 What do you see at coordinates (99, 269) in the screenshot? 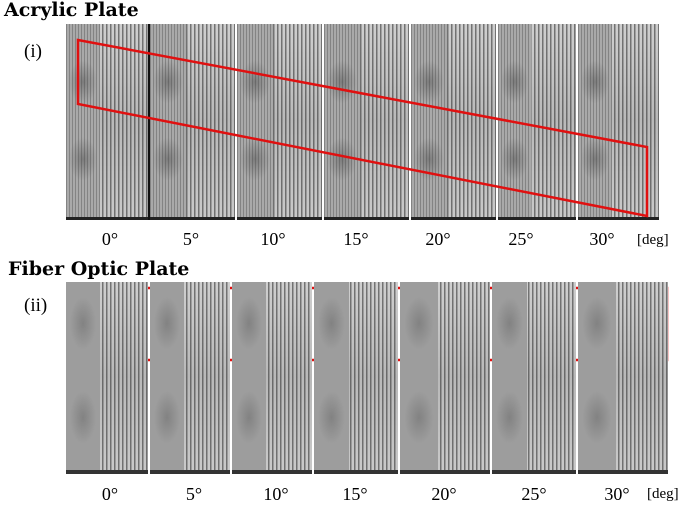
I see `panel-title-fiber-optic: Fiber Optic Plate` at bounding box center [99, 269].